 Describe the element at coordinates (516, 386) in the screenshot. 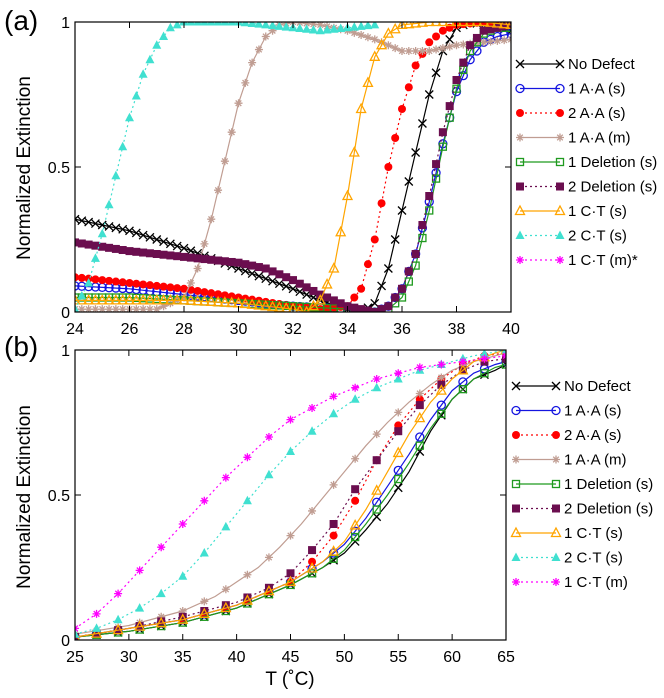

I see `b-legend-marker` at that location.